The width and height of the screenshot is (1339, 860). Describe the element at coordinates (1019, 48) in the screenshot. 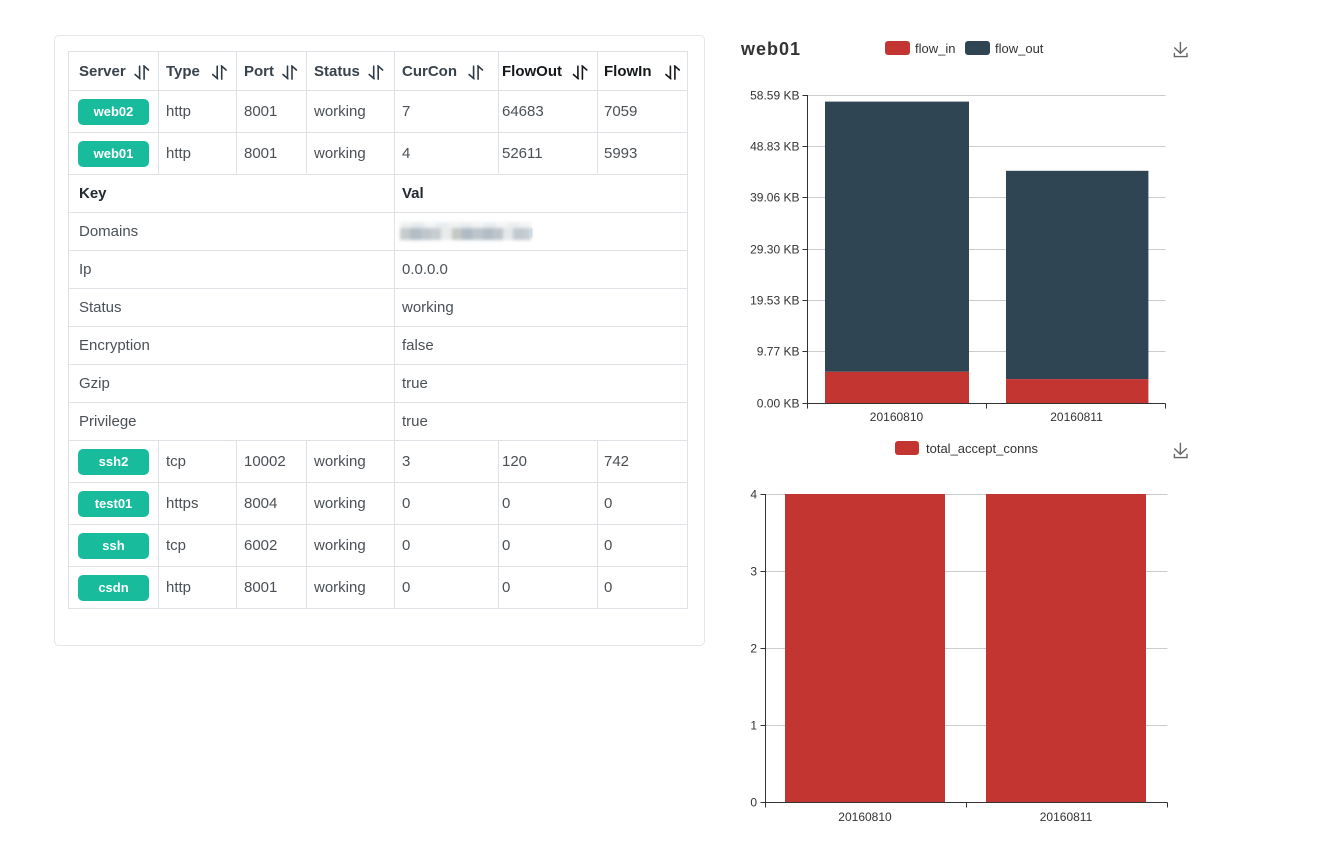

I see `svg-text: flow_out` at that location.